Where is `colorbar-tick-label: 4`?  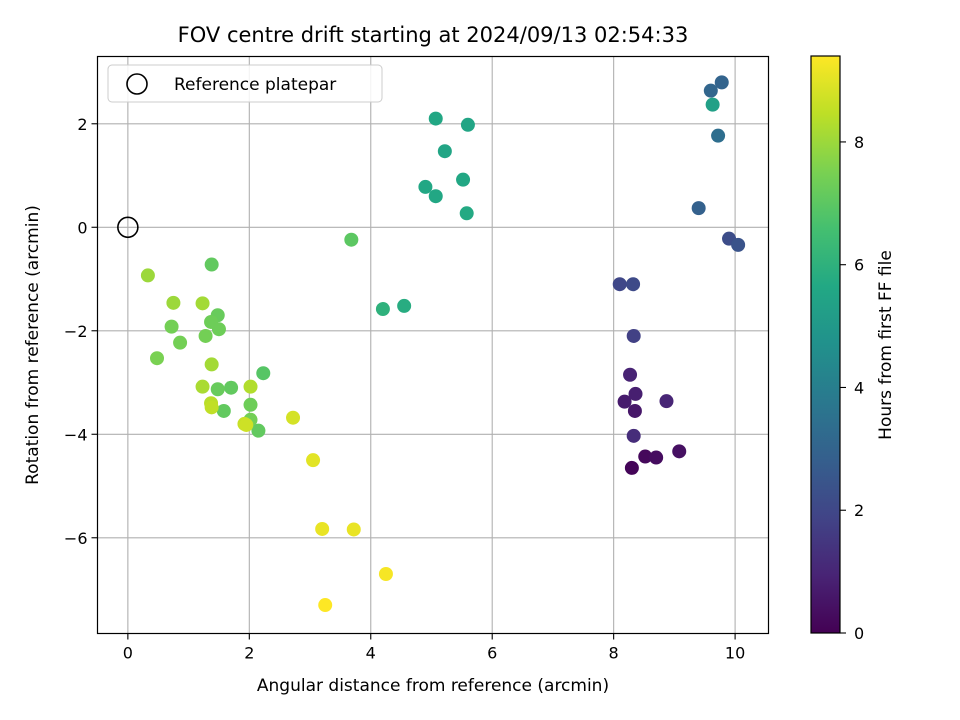 colorbar-tick-label: 4 is located at coordinates (859, 387).